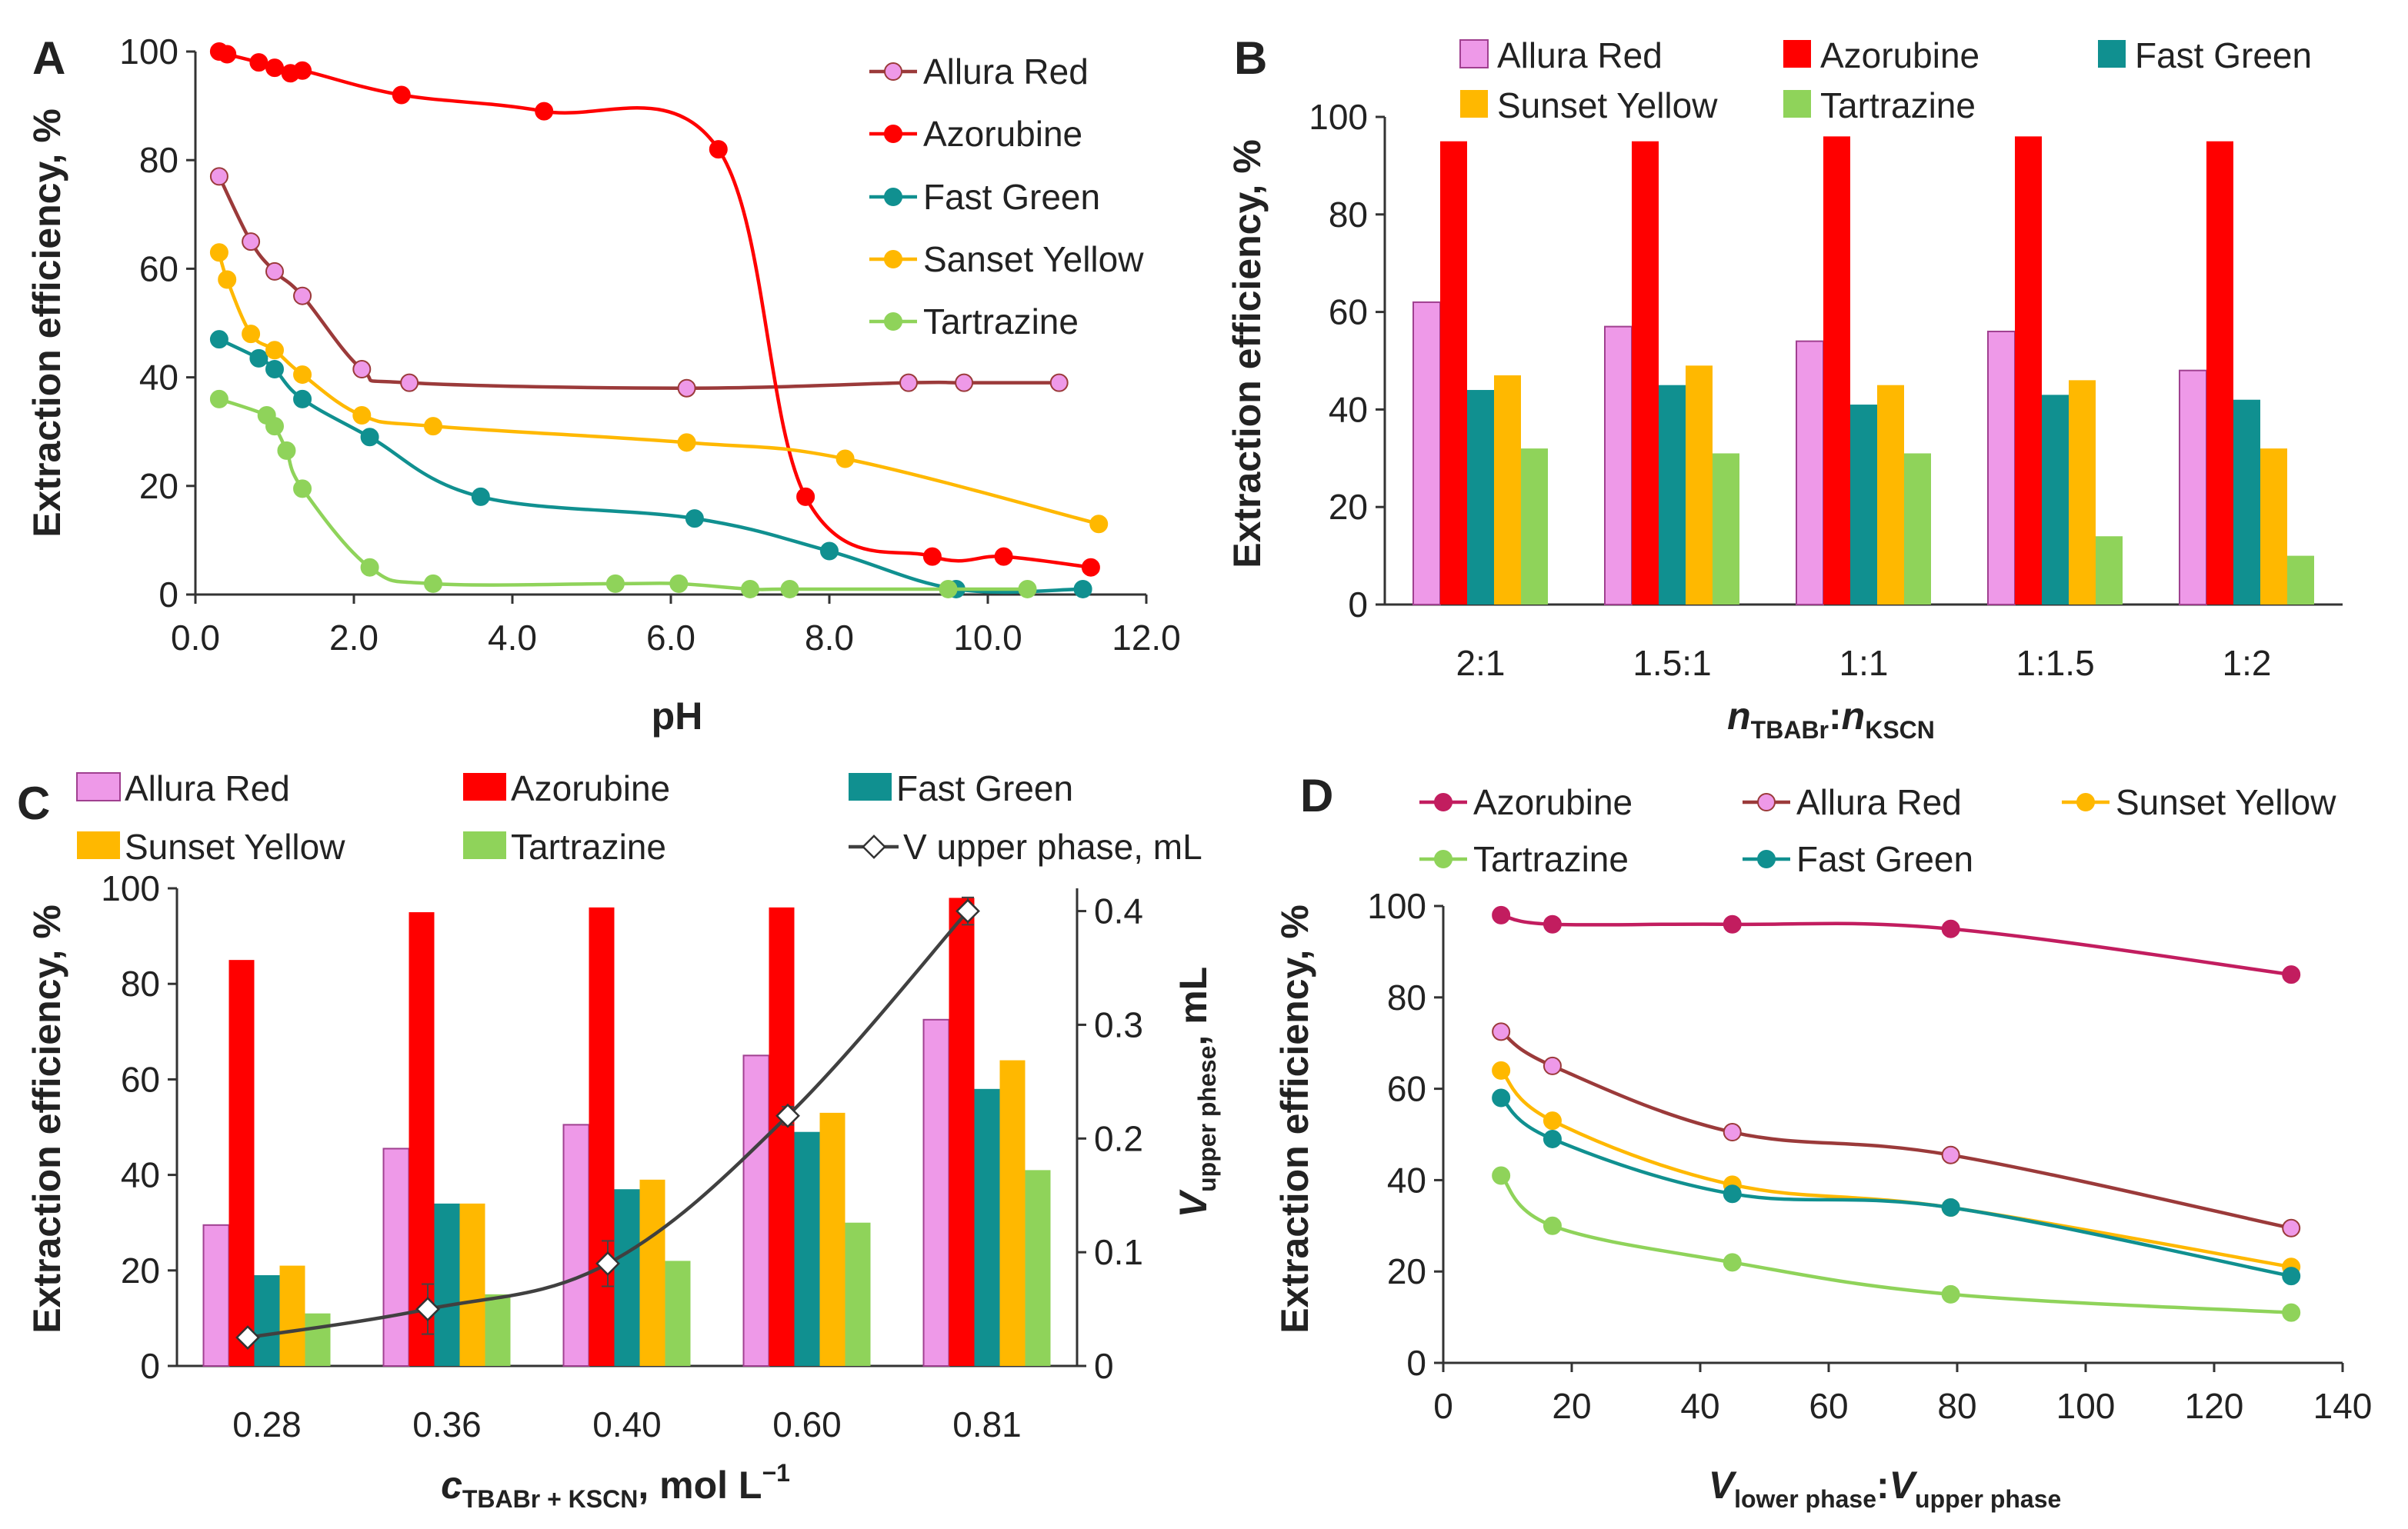 The height and width of the screenshot is (1529, 2408). Describe the element at coordinates (48, 58) in the screenshot. I see `panel-a-letter: A` at that location.